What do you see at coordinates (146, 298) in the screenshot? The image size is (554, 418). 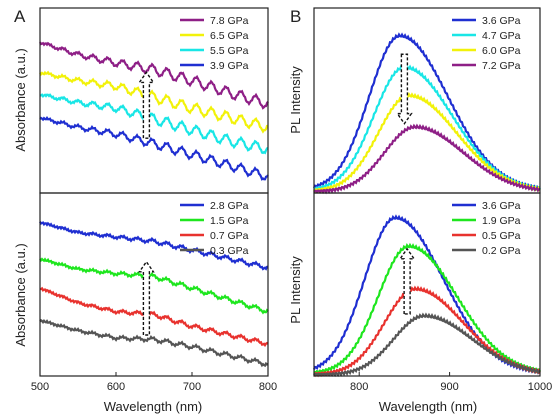 I see `trend-arrow-A-bottom` at bounding box center [146, 298].